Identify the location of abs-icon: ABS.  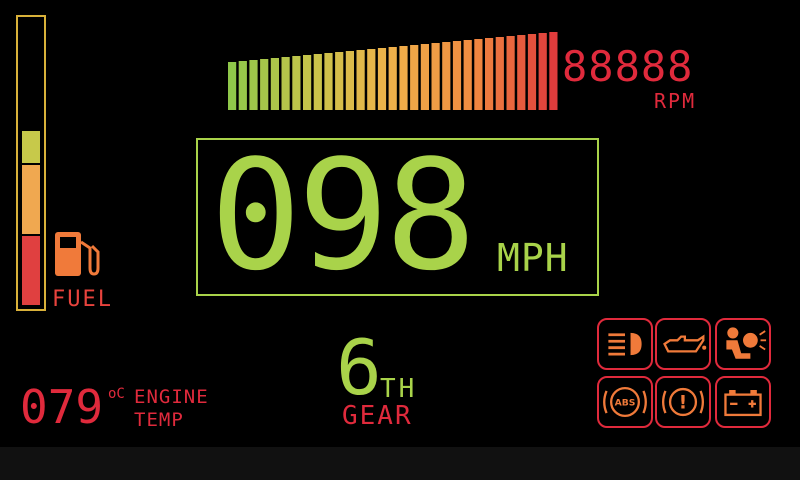
(625, 402).